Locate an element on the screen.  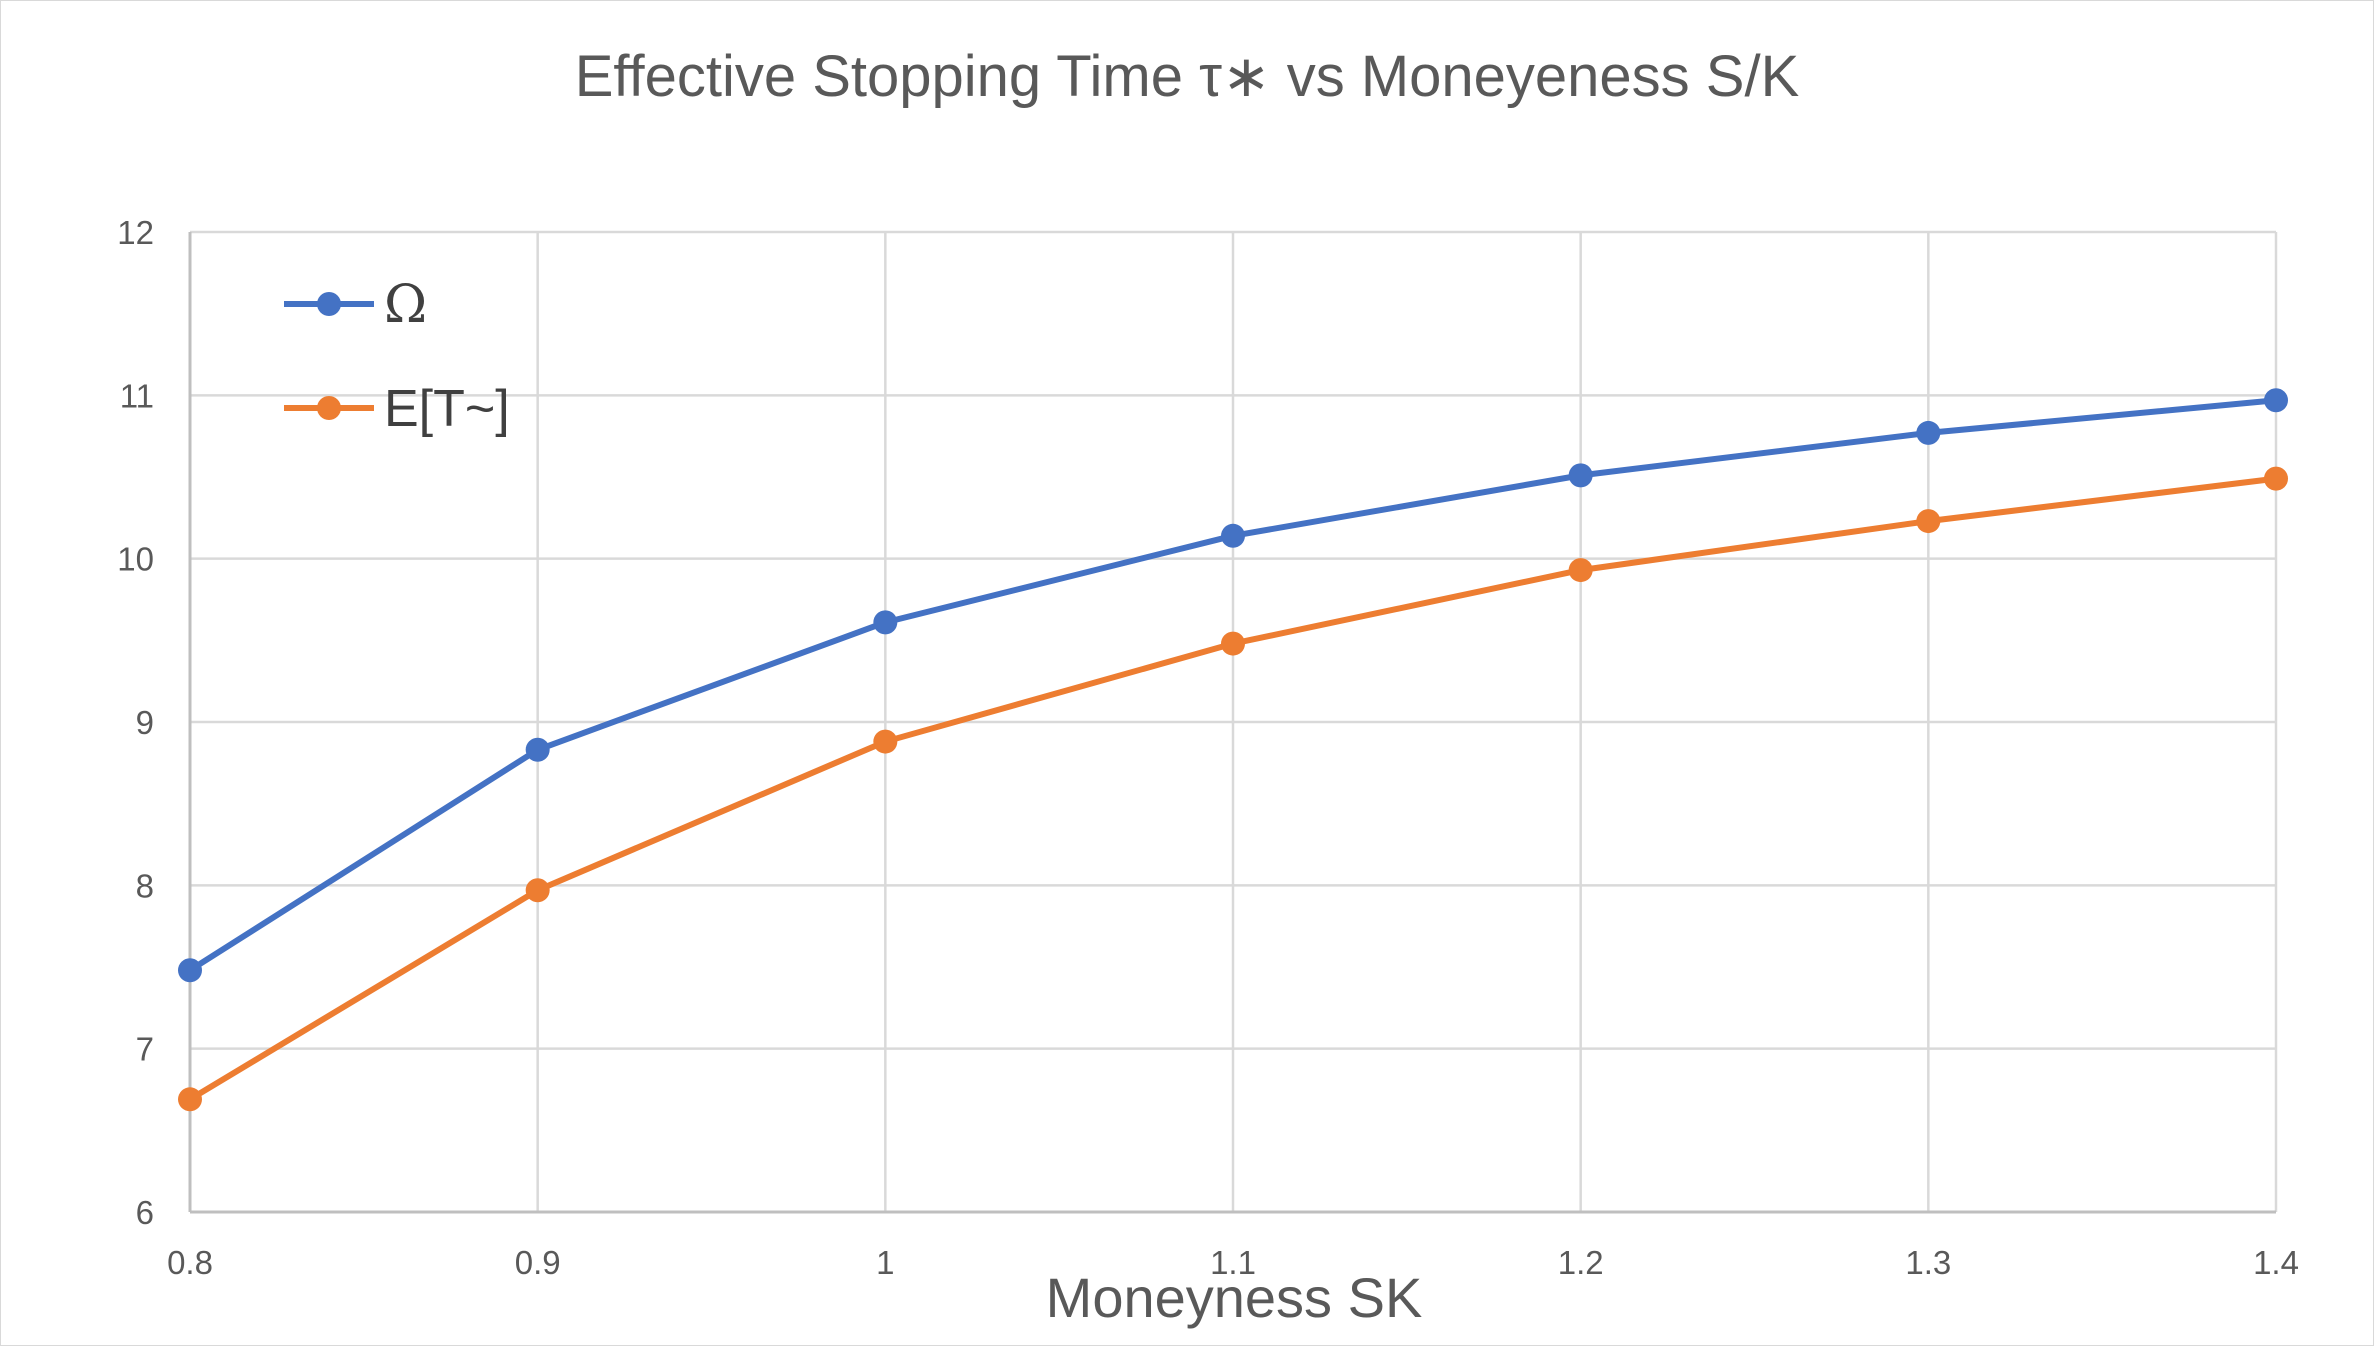
legend: Ω E[T~] is located at coordinates (397, 356).